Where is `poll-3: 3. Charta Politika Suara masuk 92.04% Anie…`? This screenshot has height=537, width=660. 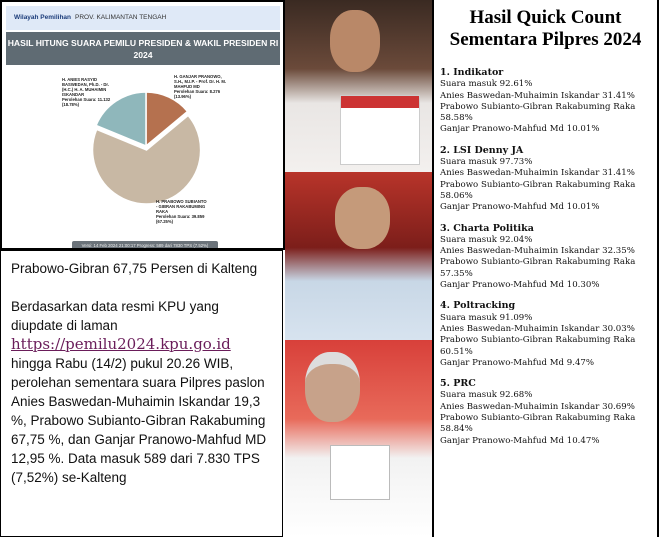
poll-3: 3. Charta Politika Suara masuk 92.04% Anie… is located at coordinates (545, 257).